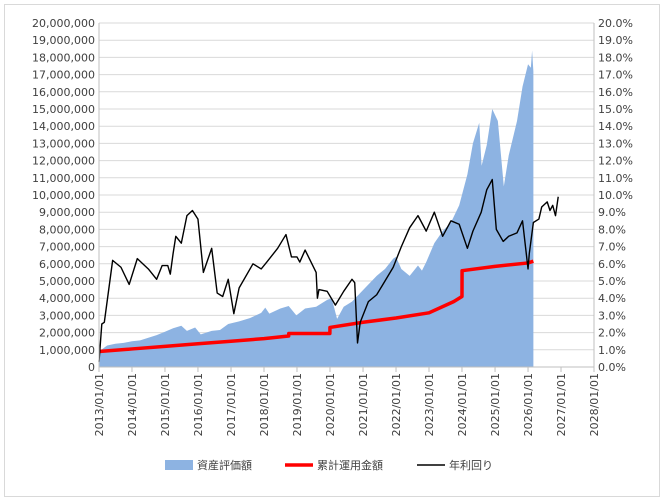 The width and height of the screenshot is (666, 503). I want to click on left-tick-label: 0, so click(91, 367).